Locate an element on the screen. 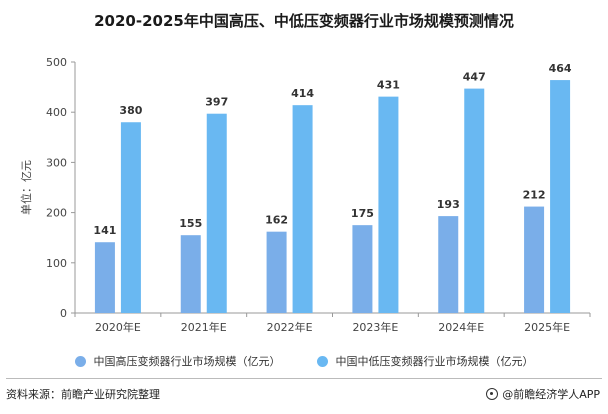 This screenshot has height=414, width=608. data-label-midlow: 414 is located at coordinates (302, 93).